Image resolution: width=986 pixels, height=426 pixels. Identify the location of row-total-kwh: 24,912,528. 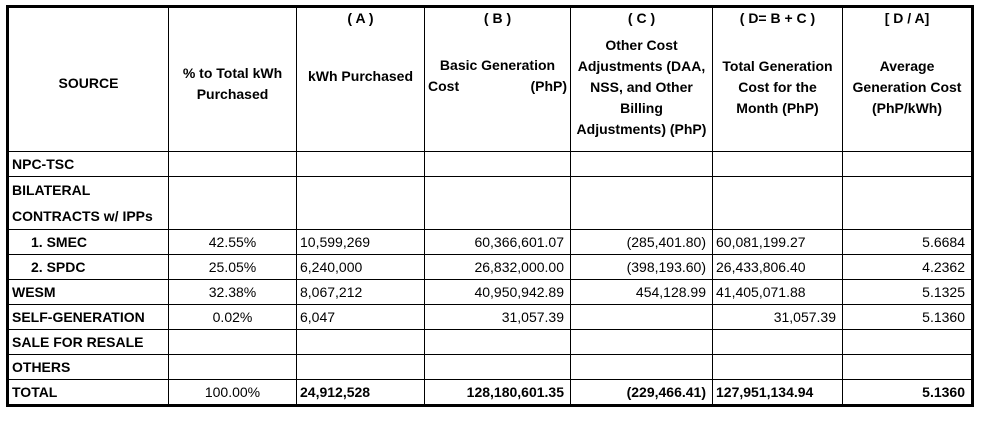
(360, 392).